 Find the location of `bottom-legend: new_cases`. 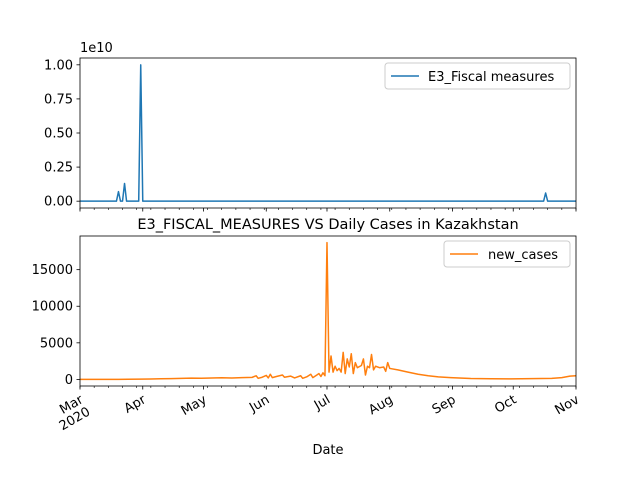

bottom-legend: new_cases is located at coordinates (507, 254).